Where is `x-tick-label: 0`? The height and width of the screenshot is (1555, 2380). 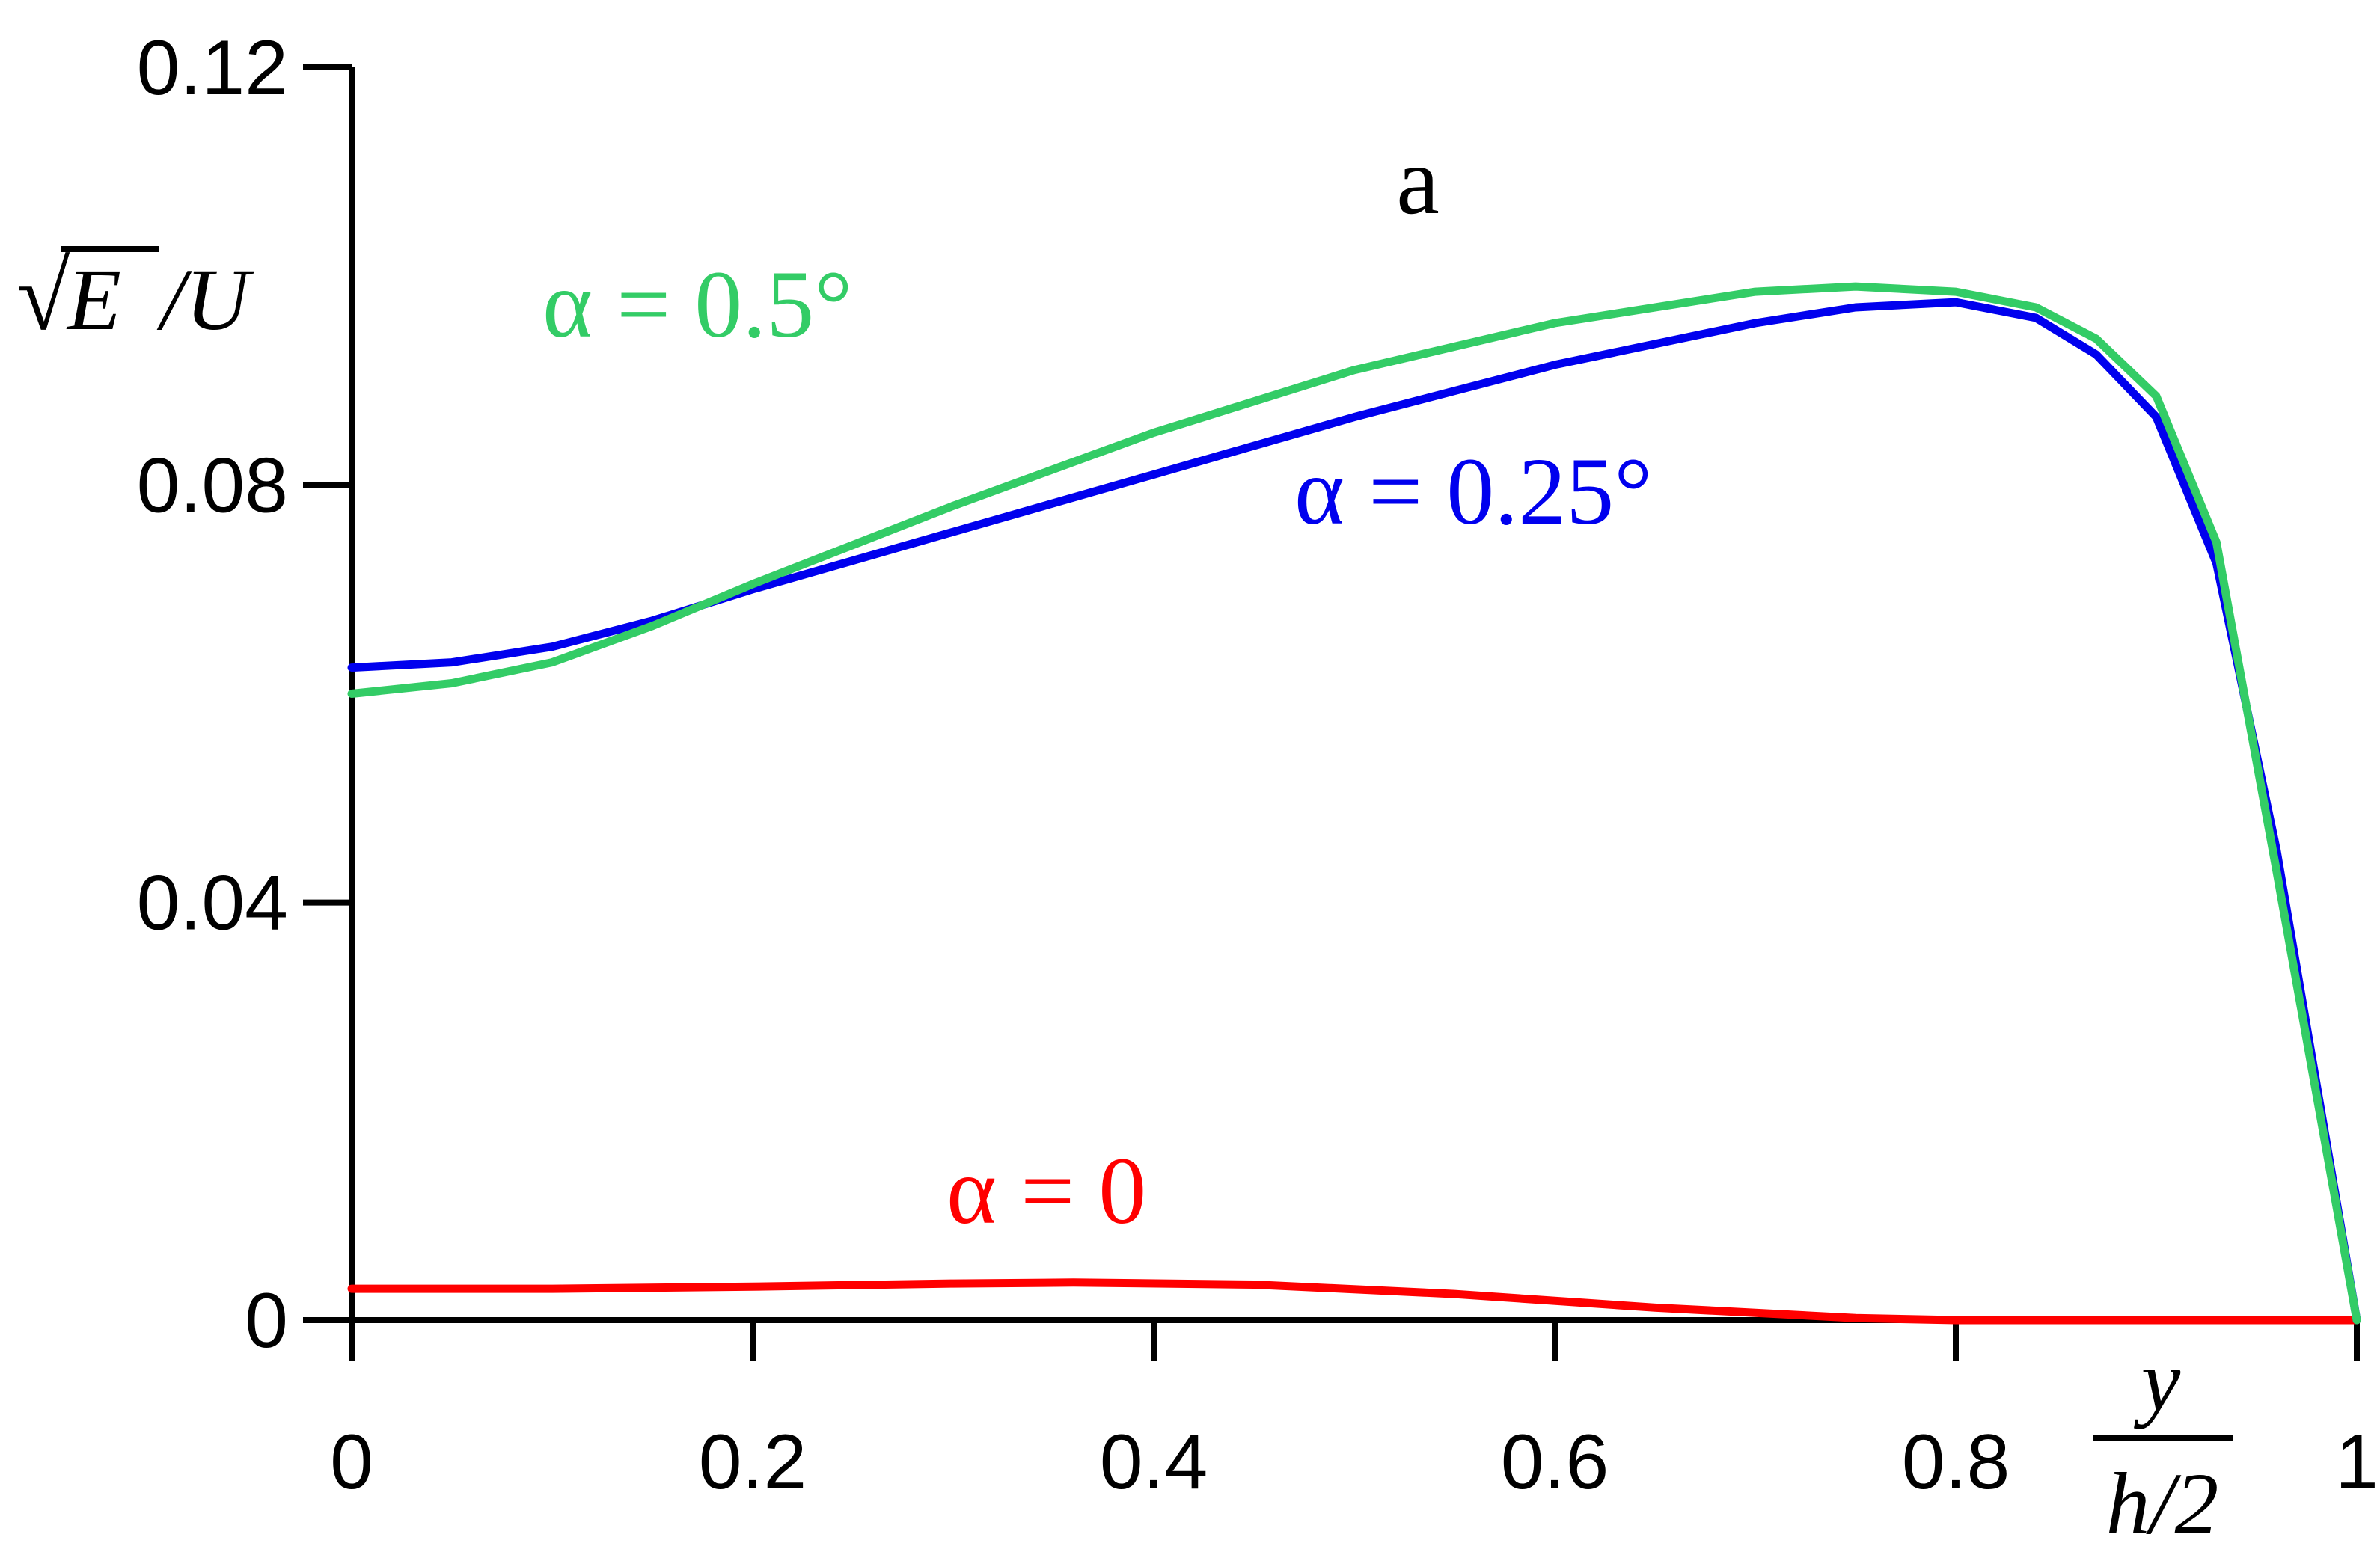
x-tick-label: 0 is located at coordinates (351, 1462).